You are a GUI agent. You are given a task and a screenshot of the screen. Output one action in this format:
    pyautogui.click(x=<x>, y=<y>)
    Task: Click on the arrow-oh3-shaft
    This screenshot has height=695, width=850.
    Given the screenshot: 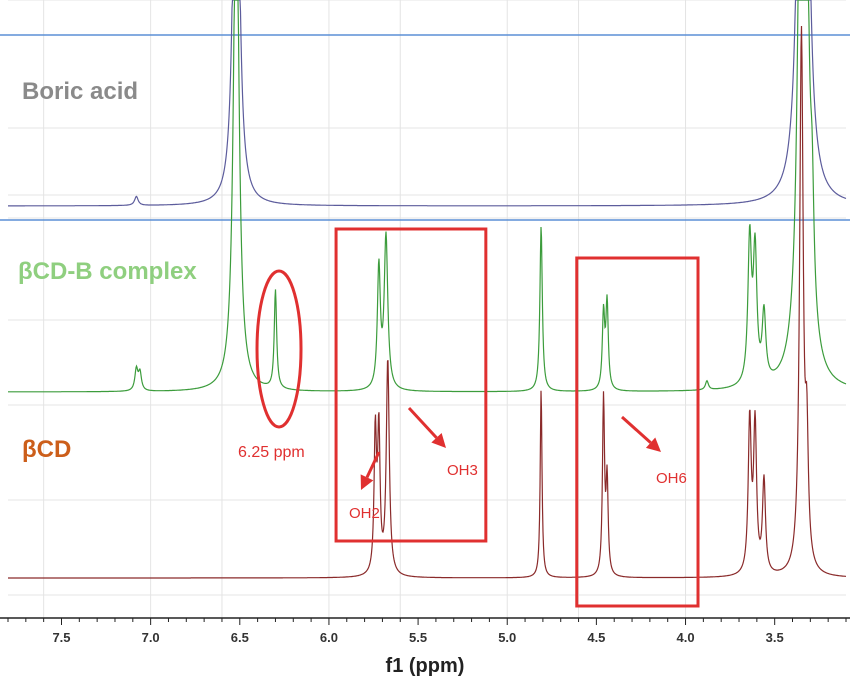 What is the action you would take?
    pyautogui.click(x=422, y=422)
    